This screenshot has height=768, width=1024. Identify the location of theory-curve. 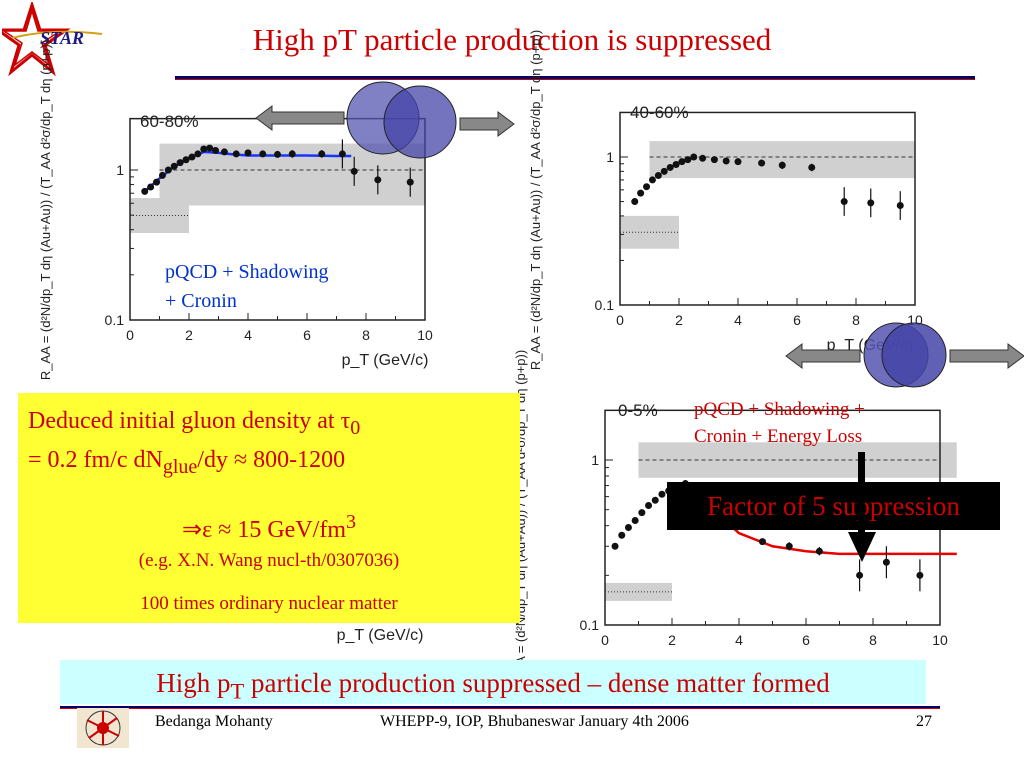
(830, 528).